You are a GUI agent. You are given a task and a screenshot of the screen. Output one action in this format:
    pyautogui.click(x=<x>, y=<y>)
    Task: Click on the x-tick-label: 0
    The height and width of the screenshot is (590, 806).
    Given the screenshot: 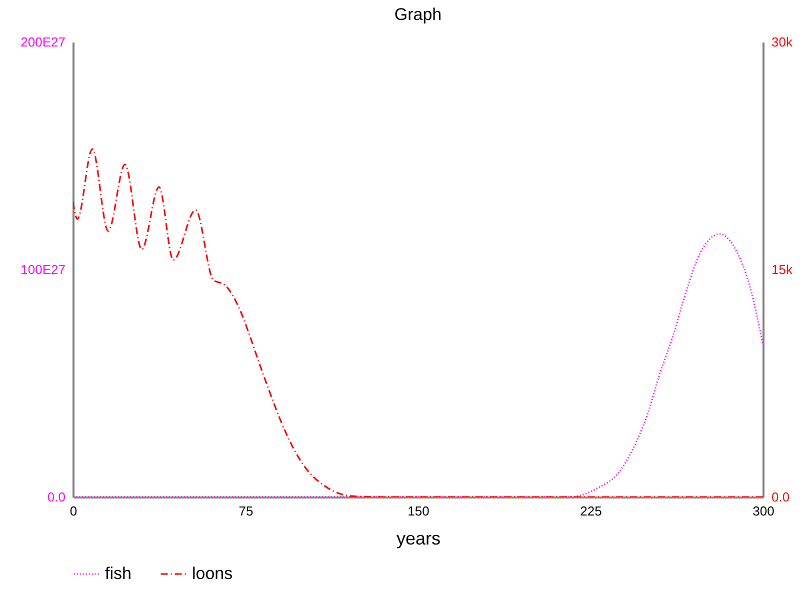 What is the action you would take?
    pyautogui.click(x=74, y=511)
    